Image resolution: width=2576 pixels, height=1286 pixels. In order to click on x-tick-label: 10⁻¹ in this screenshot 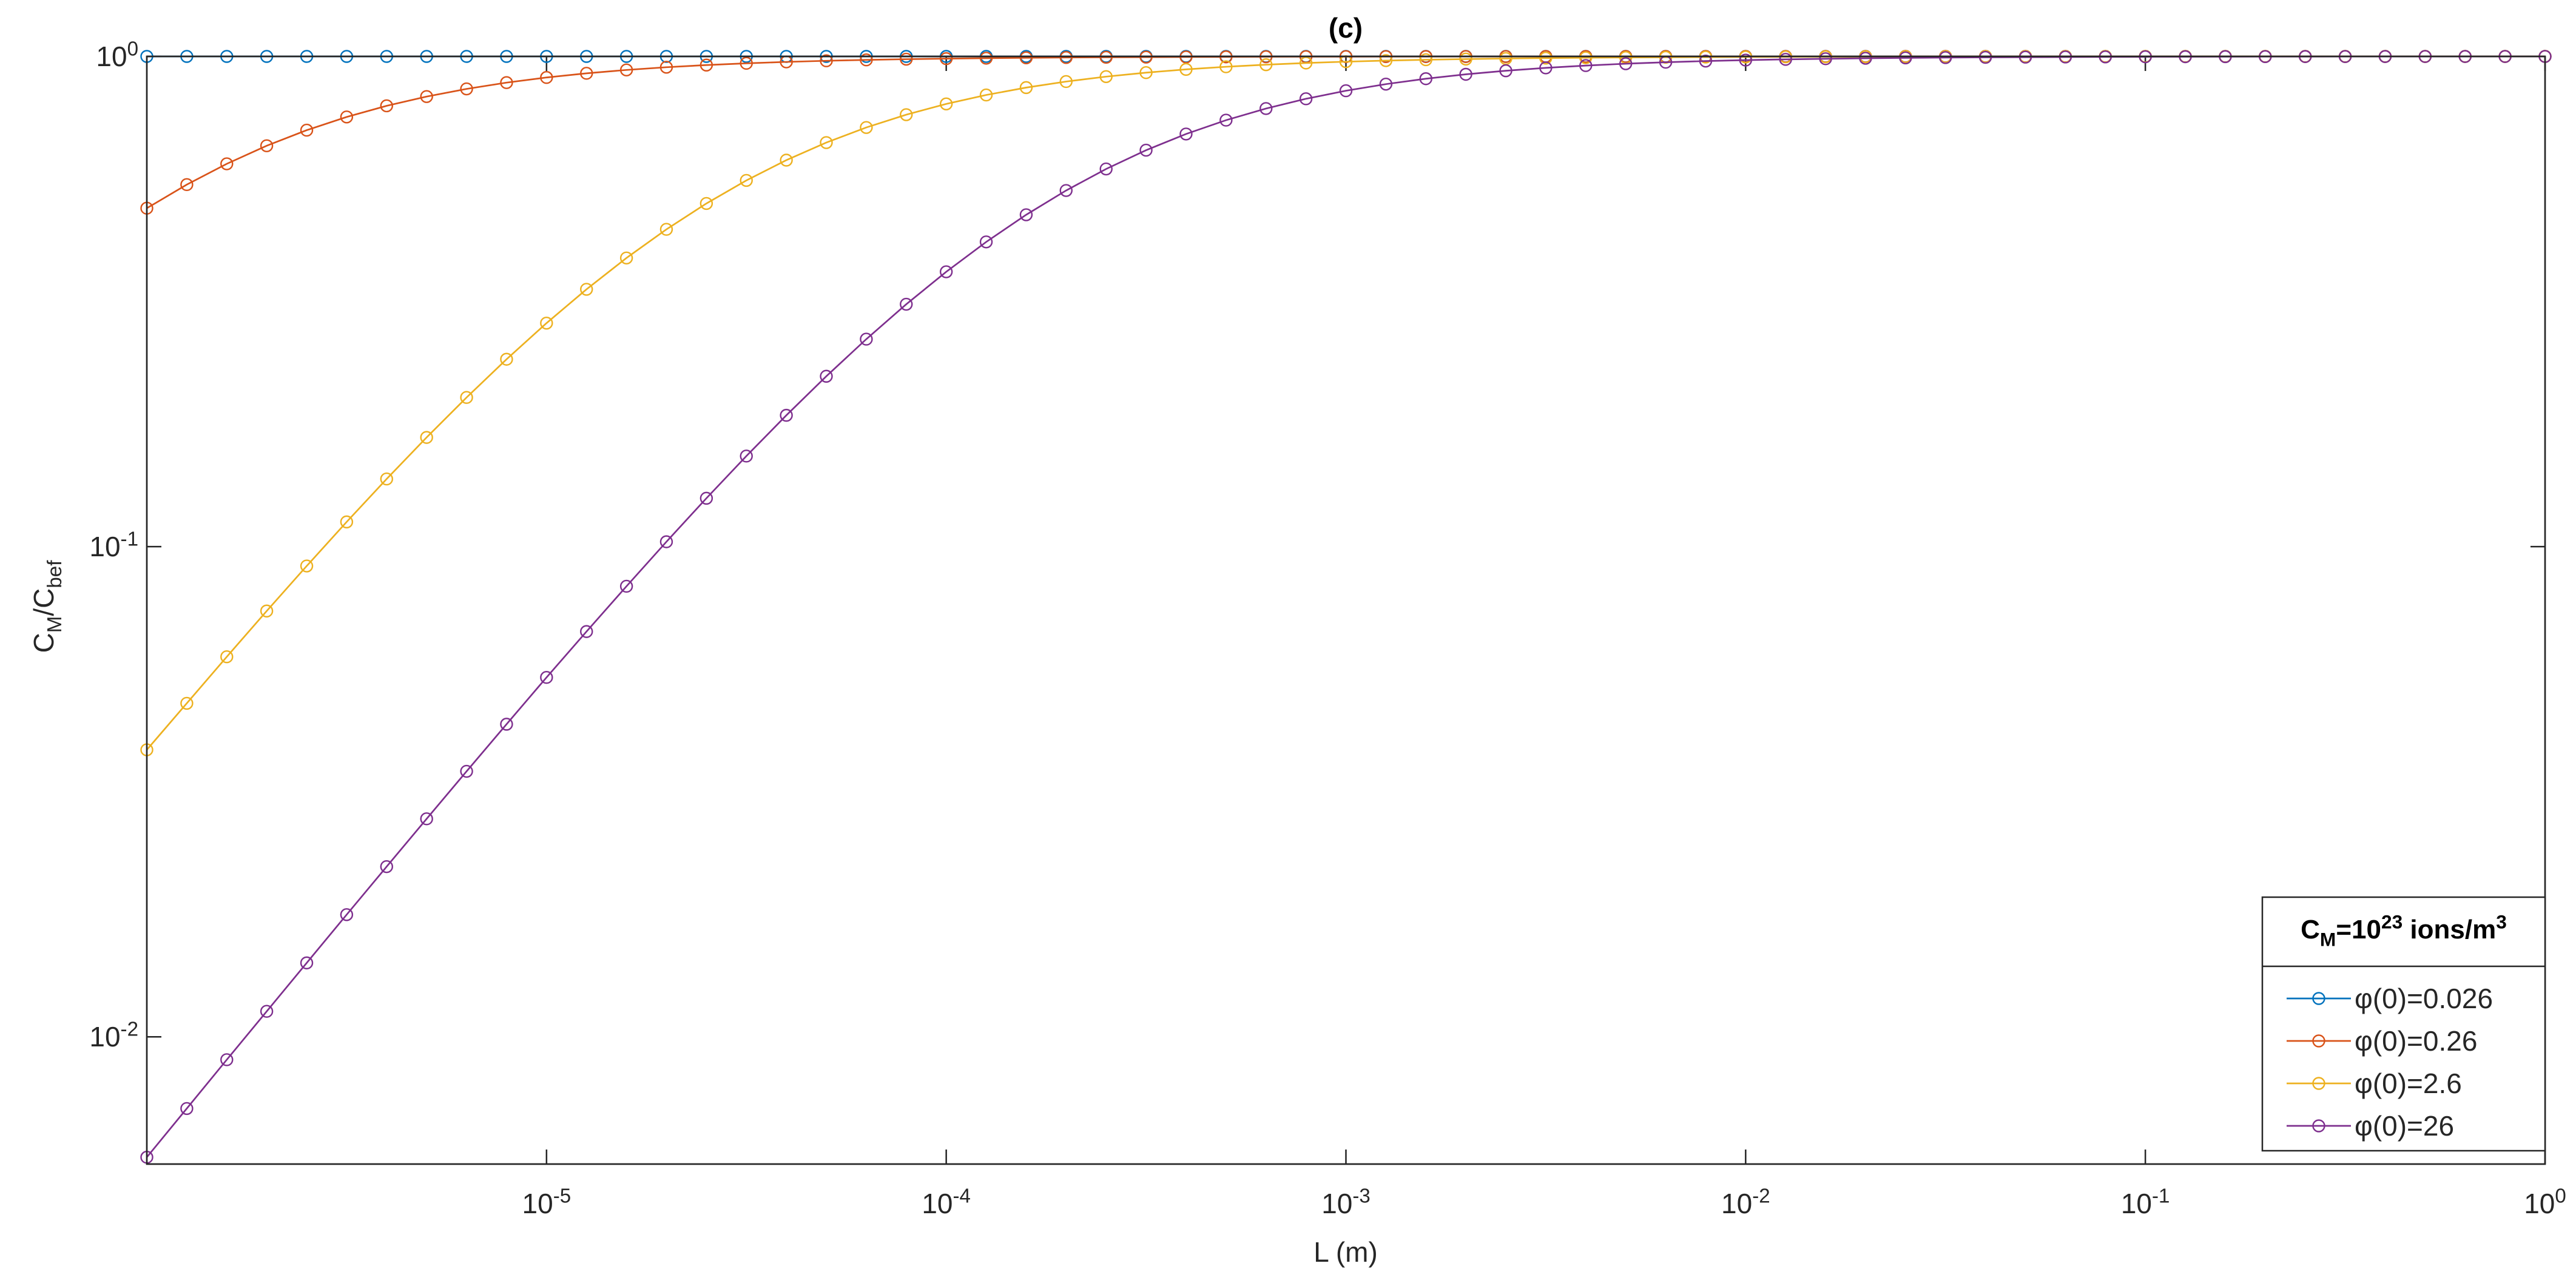, I will do `click(2145, 1202)`.